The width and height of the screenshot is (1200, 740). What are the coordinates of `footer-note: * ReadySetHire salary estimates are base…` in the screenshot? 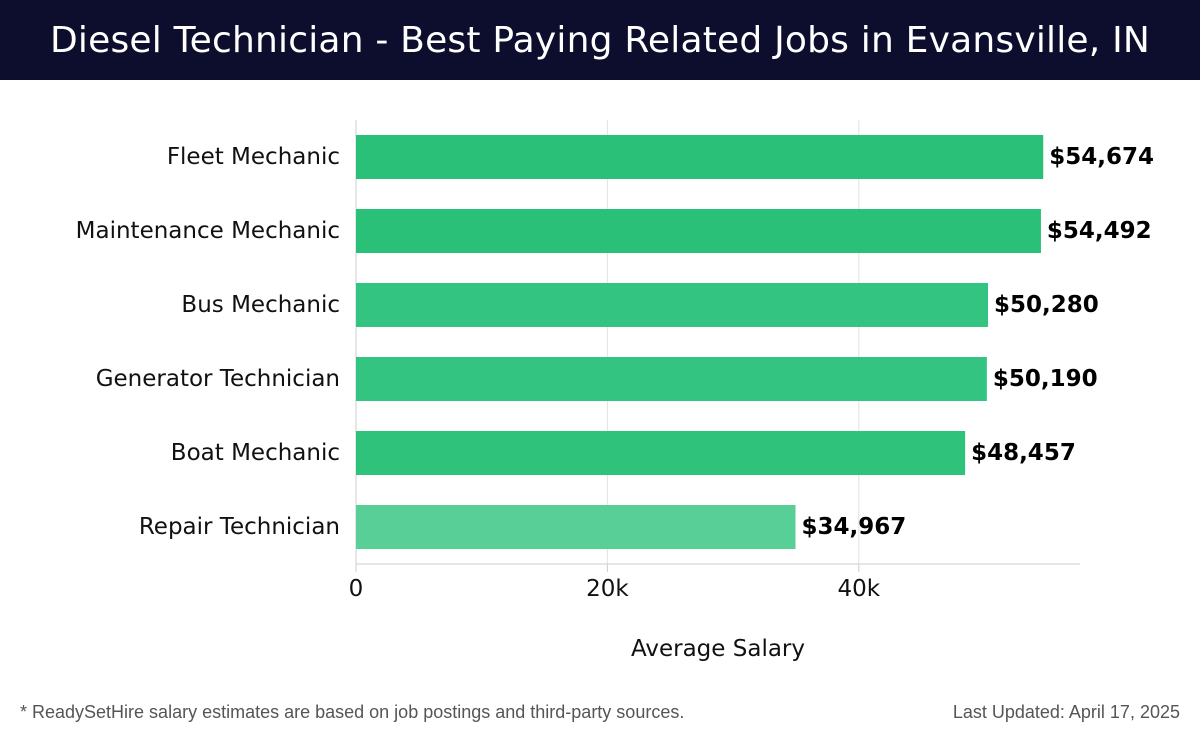 It's located at (352, 712).